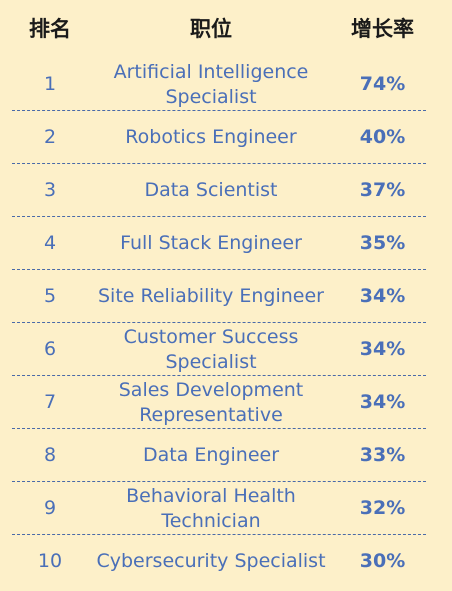 The height and width of the screenshot is (591, 452). What do you see at coordinates (50, 137) in the screenshot?
I see `rank-cell: 2` at bounding box center [50, 137].